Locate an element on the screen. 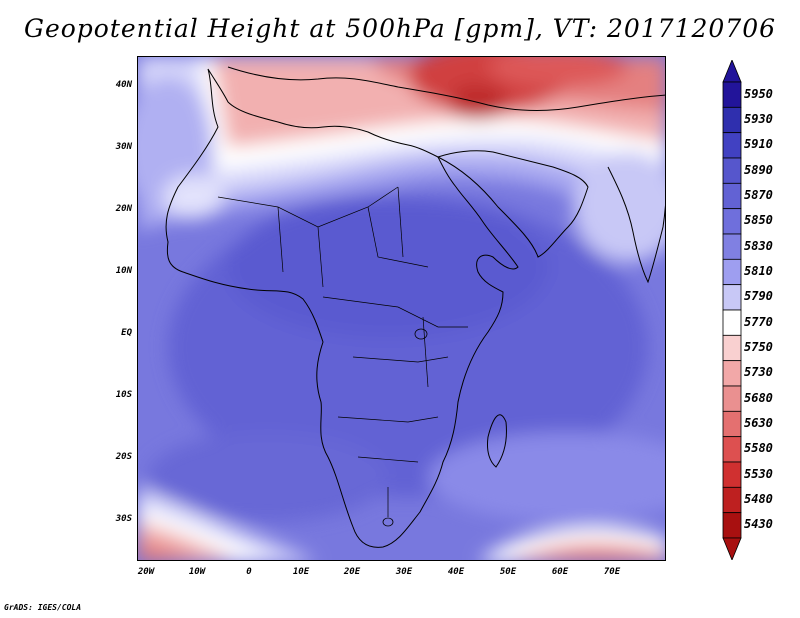  arabian-sea-pale is located at coordinates (619, 207).